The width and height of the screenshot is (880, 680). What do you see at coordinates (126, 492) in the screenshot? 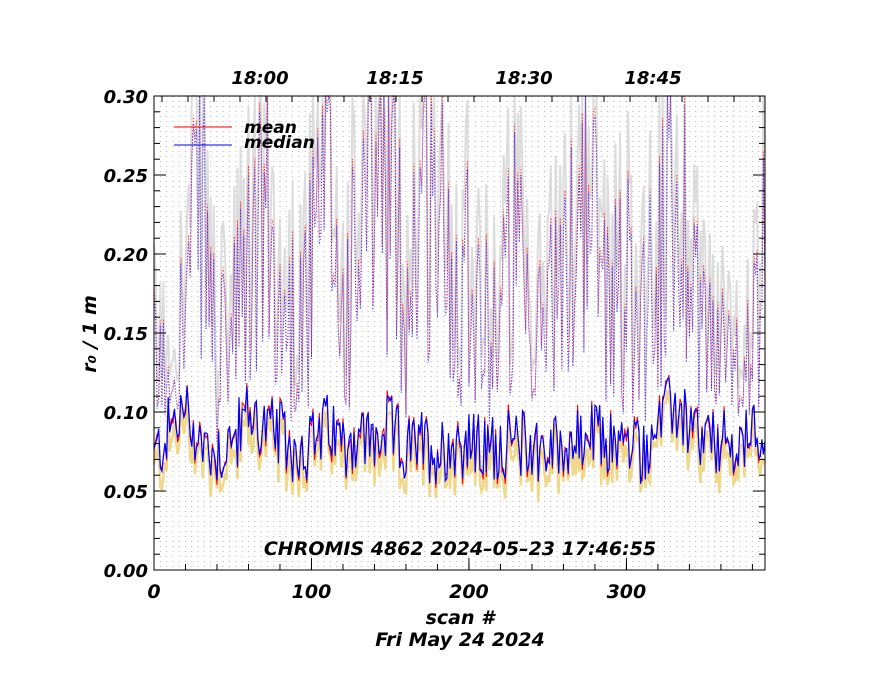
I see `y-tick-label: 0.05` at bounding box center [126, 492].